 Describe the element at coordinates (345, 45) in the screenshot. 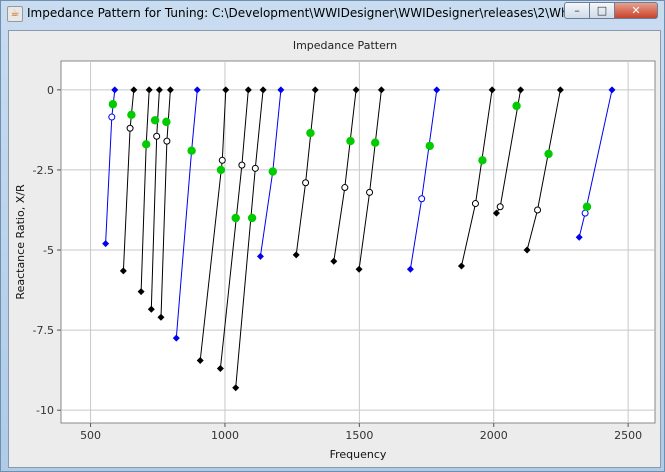

I see `chart-title: Impedance Pattern` at that location.